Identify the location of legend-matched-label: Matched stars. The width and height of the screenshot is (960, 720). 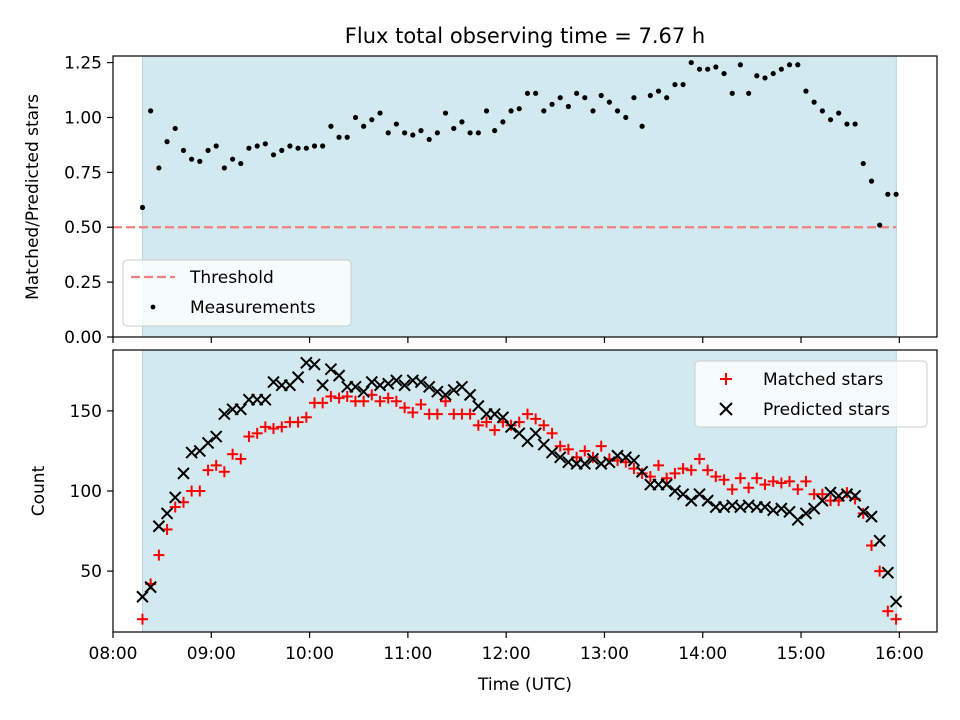
(823, 380).